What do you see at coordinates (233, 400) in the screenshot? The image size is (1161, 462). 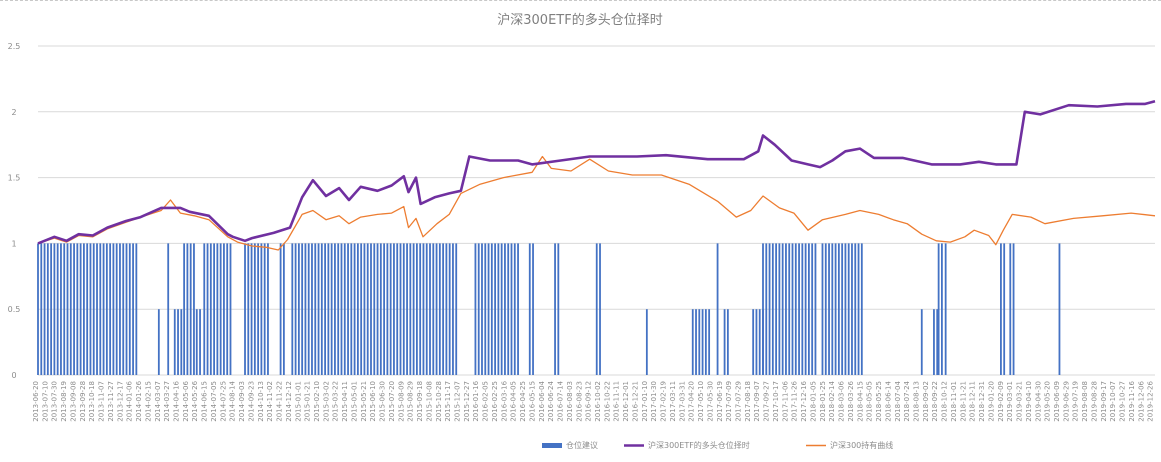 I see `x-tick-label: 2014-08-14` at bounding box center [233, 400].